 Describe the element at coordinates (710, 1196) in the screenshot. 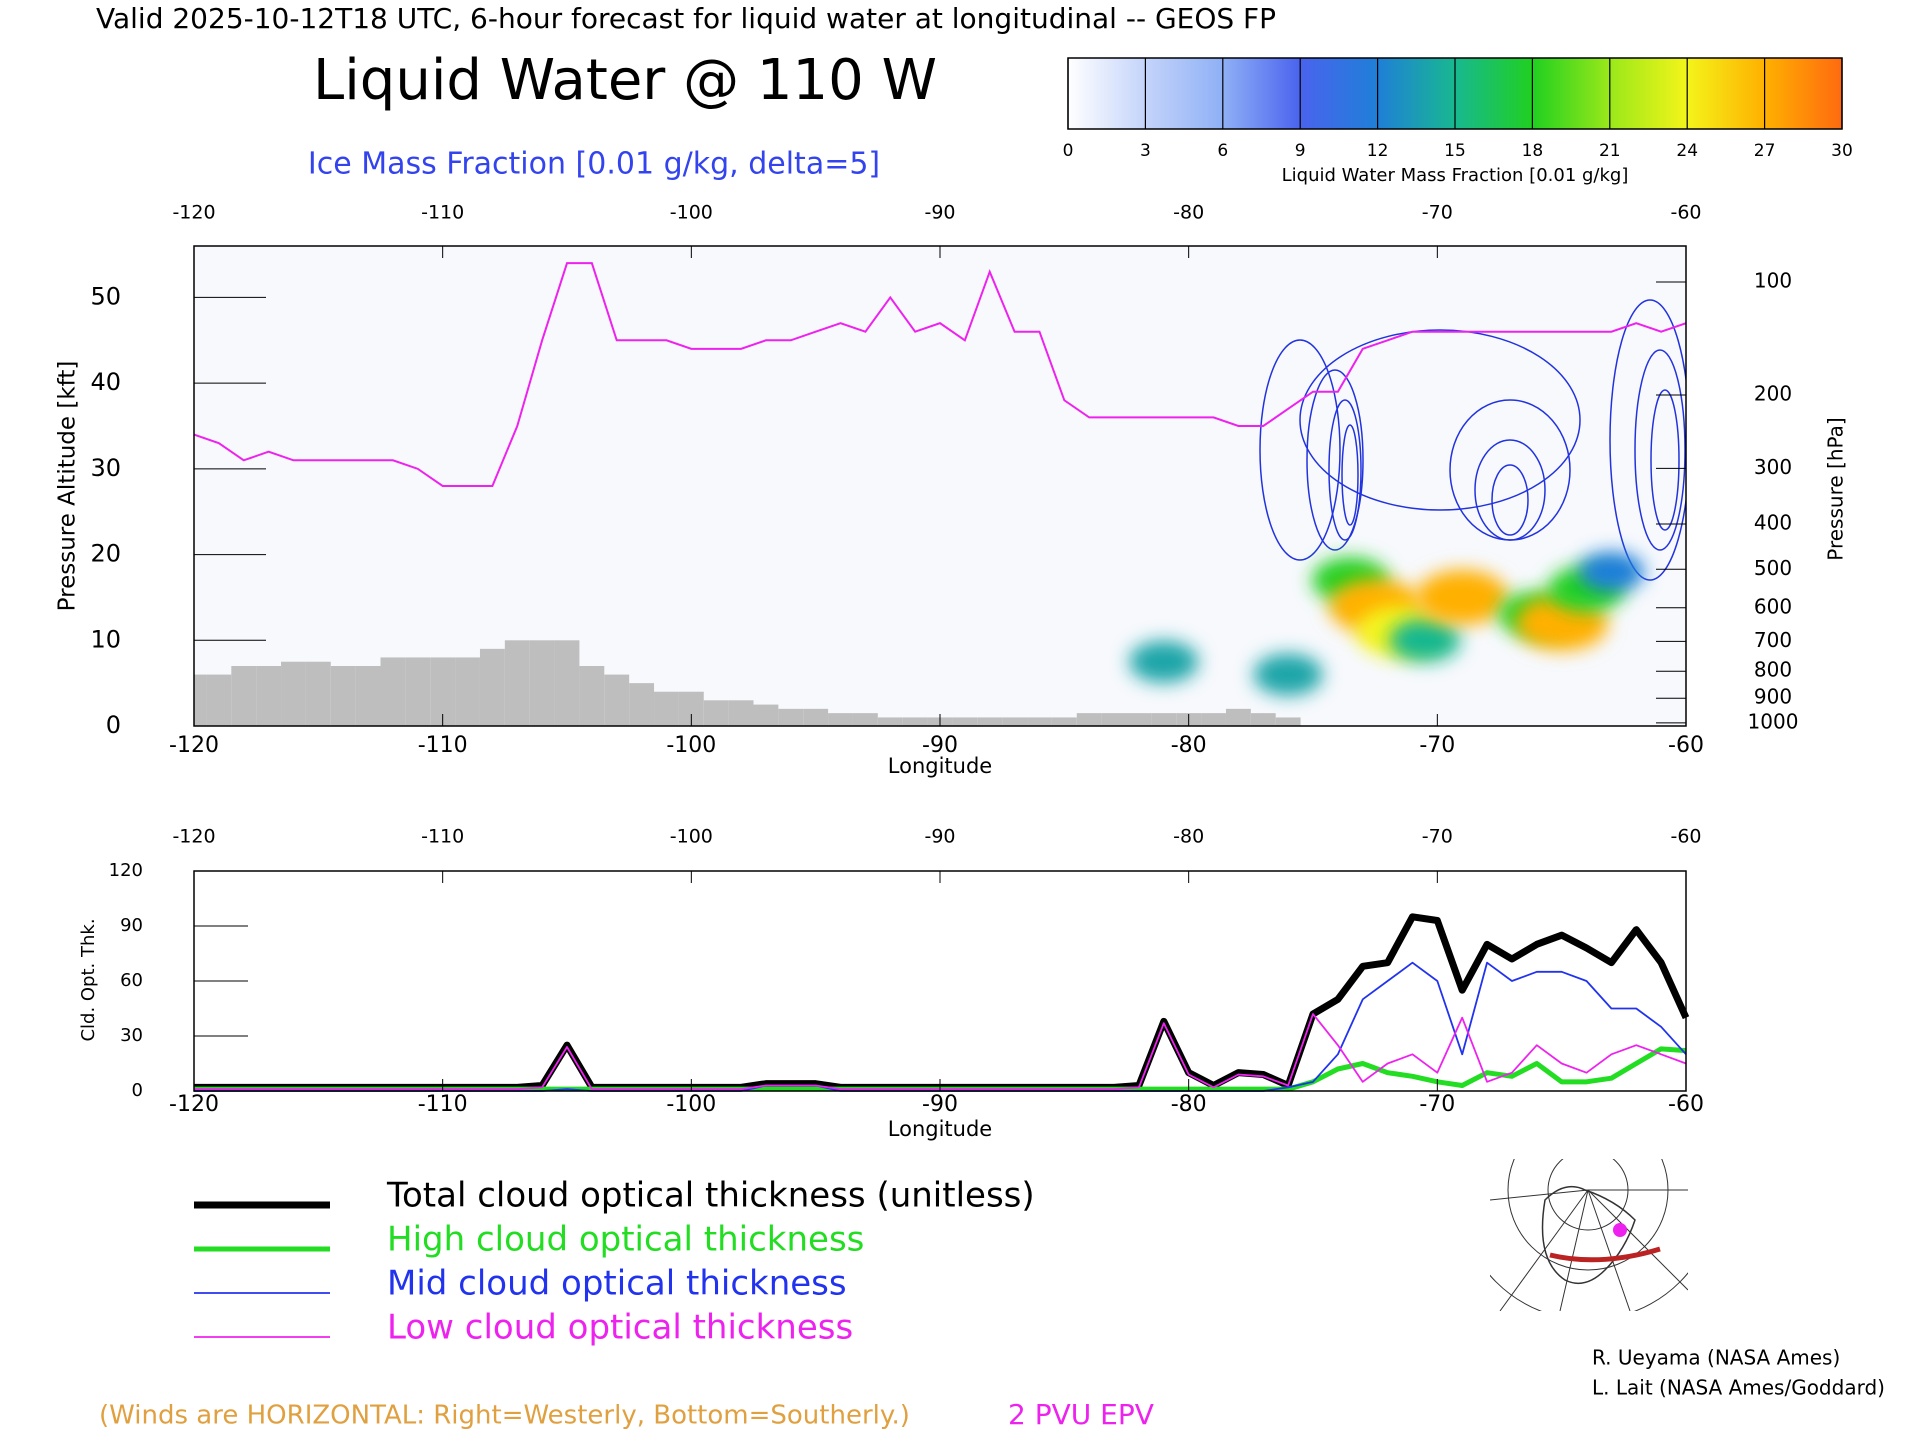

I see `legend-label: Total cloud optical thickness (unitless)` at that location.